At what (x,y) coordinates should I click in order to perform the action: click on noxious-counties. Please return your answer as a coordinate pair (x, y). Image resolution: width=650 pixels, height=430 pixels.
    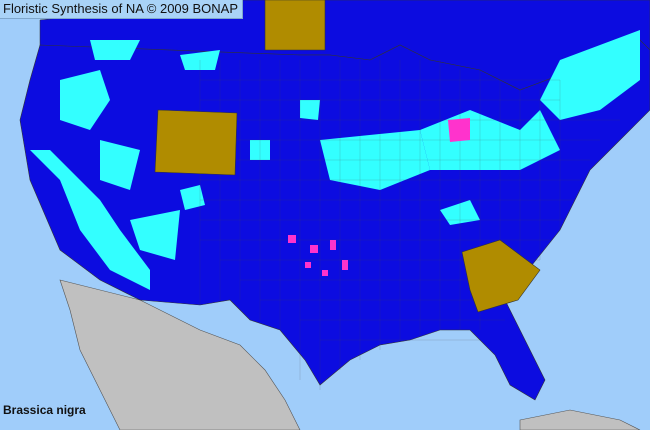
    Looking at the image, I should click on (379, 197).